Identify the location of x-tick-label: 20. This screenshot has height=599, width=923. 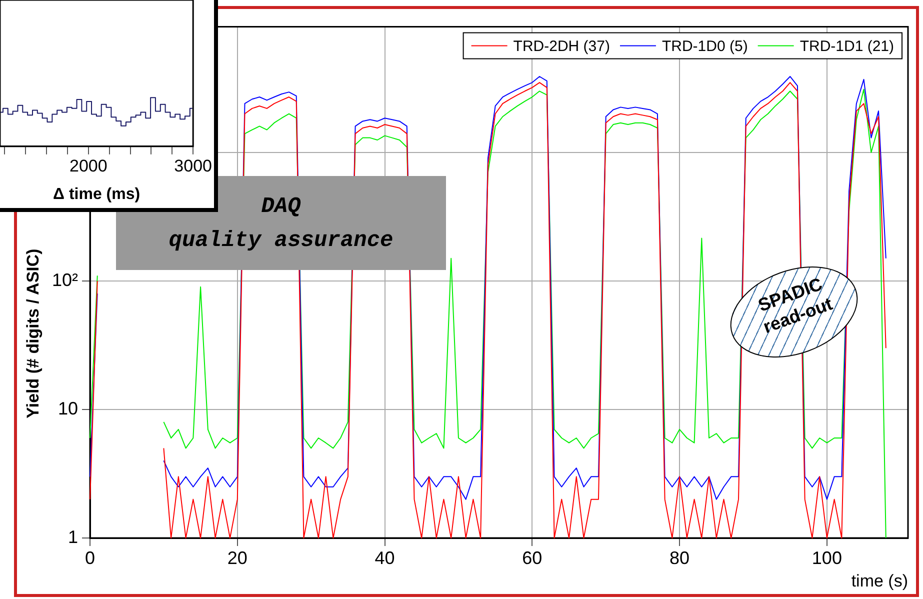
(237, 558).